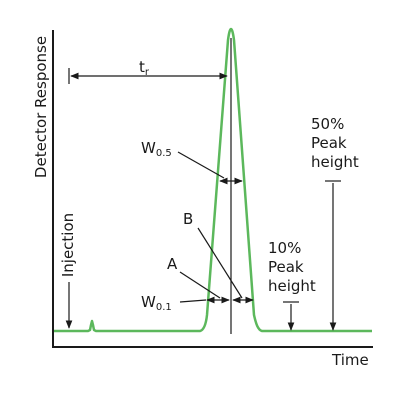 Image resolution: width=400 pixels, height=400 pixels. What do you see at coordinates (68, 245) in the screenshot?
I see `injection-label: Injection` at bounding box center [68, 245].